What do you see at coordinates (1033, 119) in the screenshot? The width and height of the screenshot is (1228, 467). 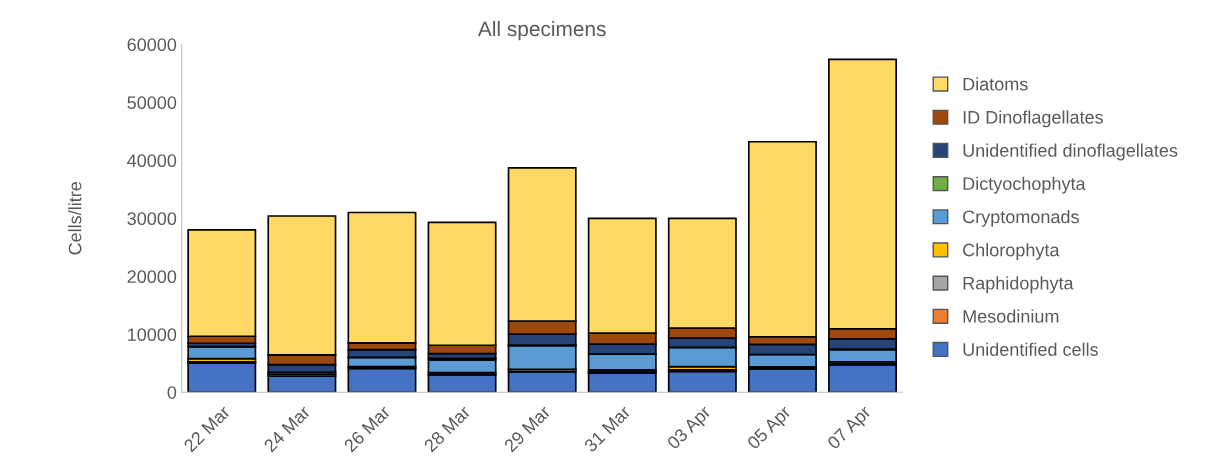 I see `legend-label: ID Dinoflagellates` at bounding box center [1033, 119].